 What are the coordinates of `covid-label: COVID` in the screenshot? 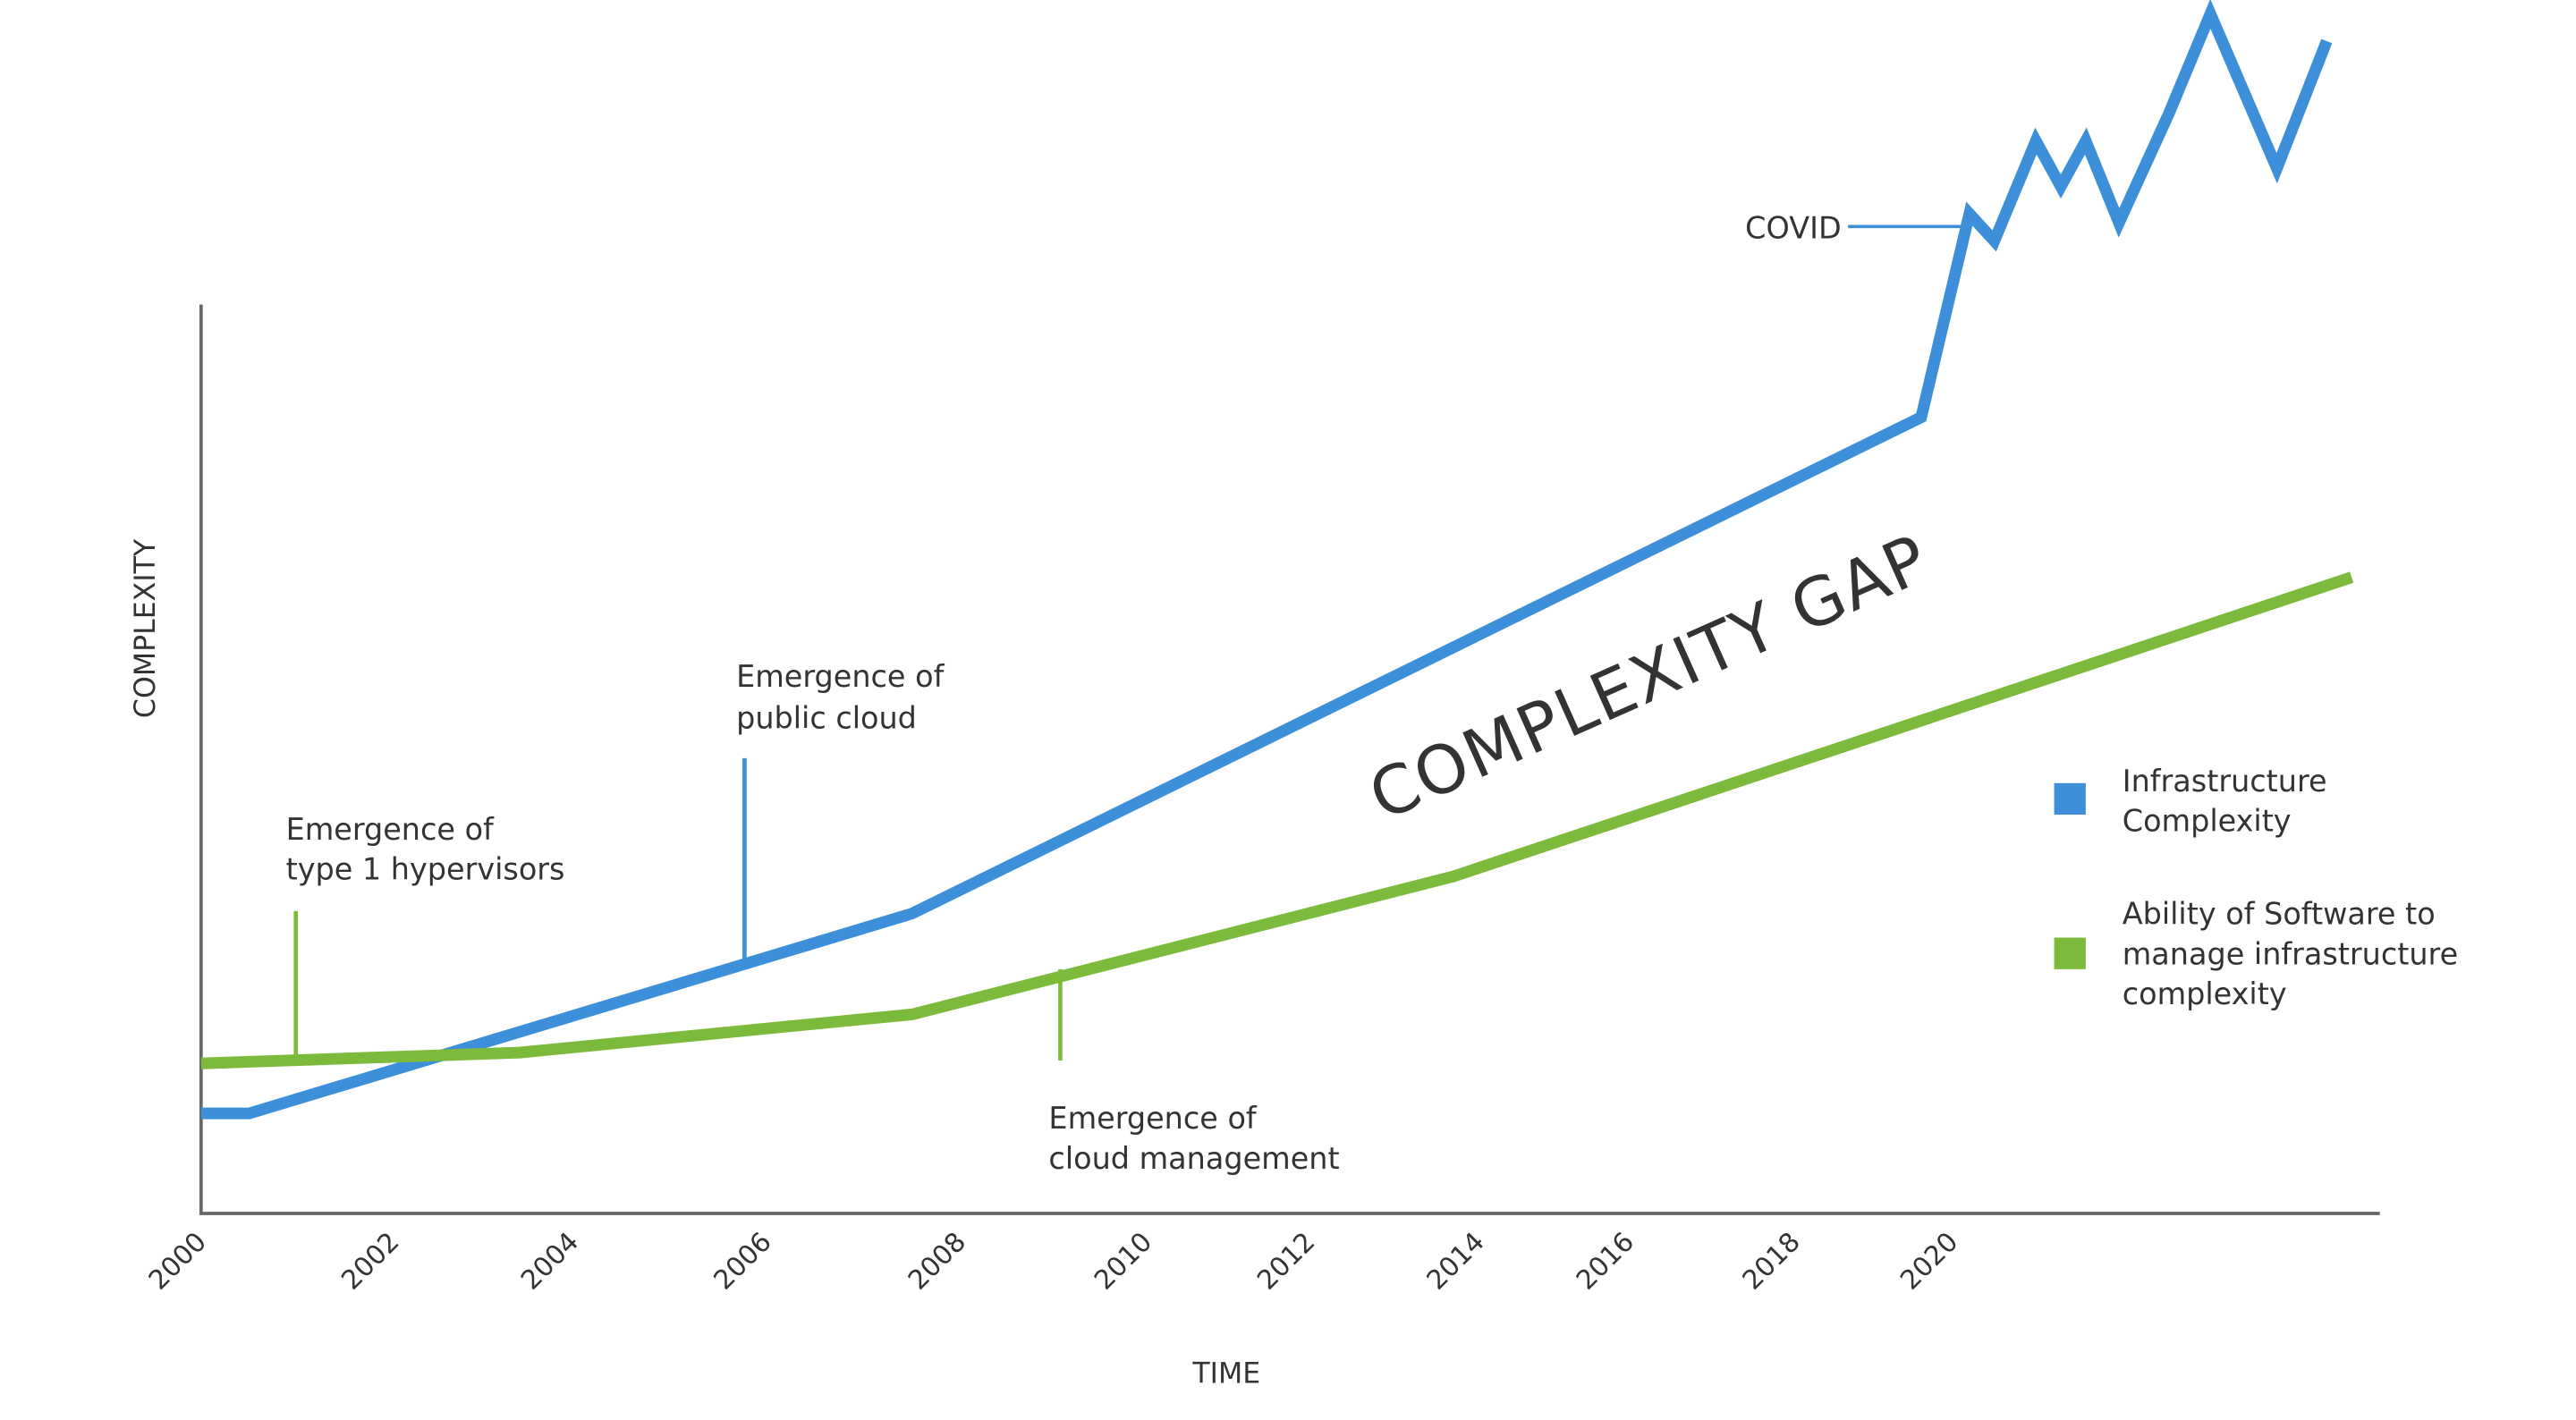 It's located at (1793, 228).